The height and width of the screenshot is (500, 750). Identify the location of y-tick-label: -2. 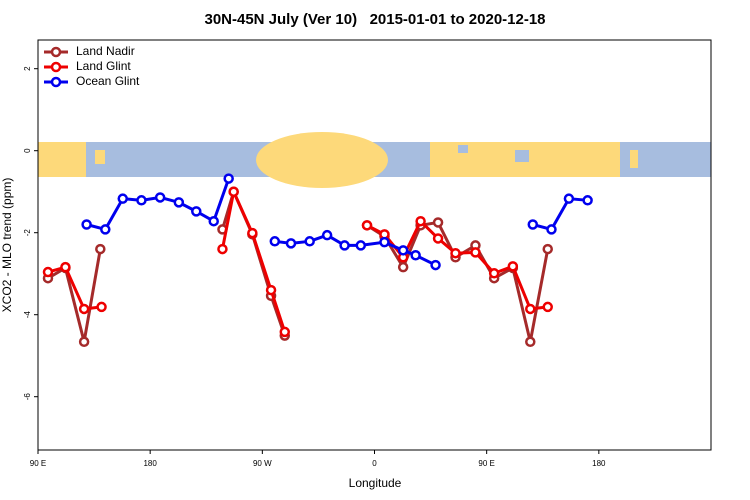
(27, 233).